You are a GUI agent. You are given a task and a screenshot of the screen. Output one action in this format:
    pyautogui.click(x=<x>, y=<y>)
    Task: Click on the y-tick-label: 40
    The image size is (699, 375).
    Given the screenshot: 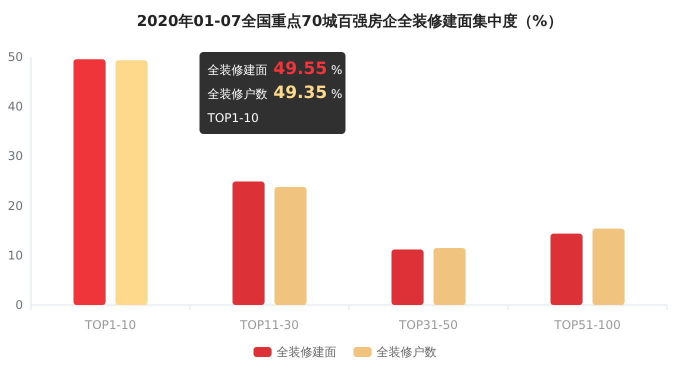 What is the action you would take?
    pyautogui.click(x=15, y=107)
    